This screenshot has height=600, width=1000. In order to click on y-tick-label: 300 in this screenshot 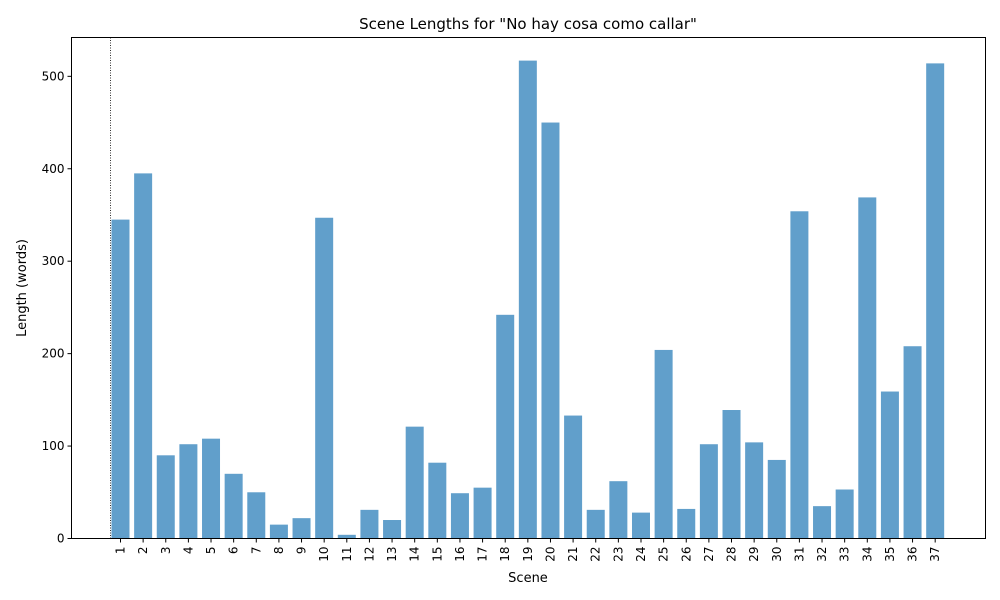, I will do `click(53, 261)`.